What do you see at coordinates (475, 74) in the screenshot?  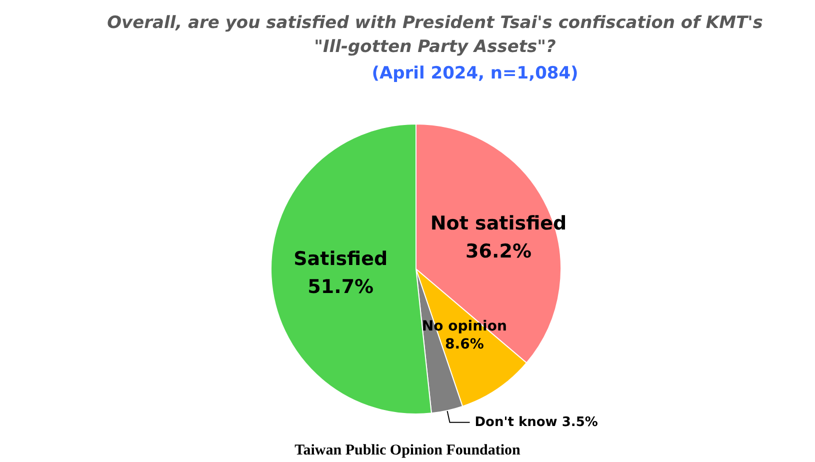 I see `chart-subtitle: (April 2024, n=1,084)` at bounding box center [475, 74].